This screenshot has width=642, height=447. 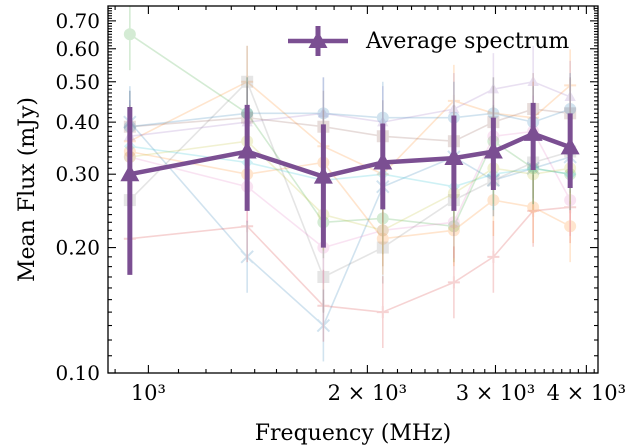 What do you see at coordinates (467, 41) in the screenshot?
I see `legend-label: Average spectrum` at bounding box center [467, 41].